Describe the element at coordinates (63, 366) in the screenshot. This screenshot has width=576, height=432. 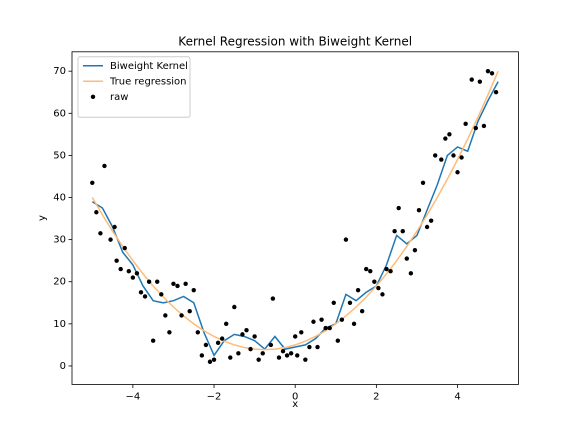
I see `y-tick-label: 0` at that location.